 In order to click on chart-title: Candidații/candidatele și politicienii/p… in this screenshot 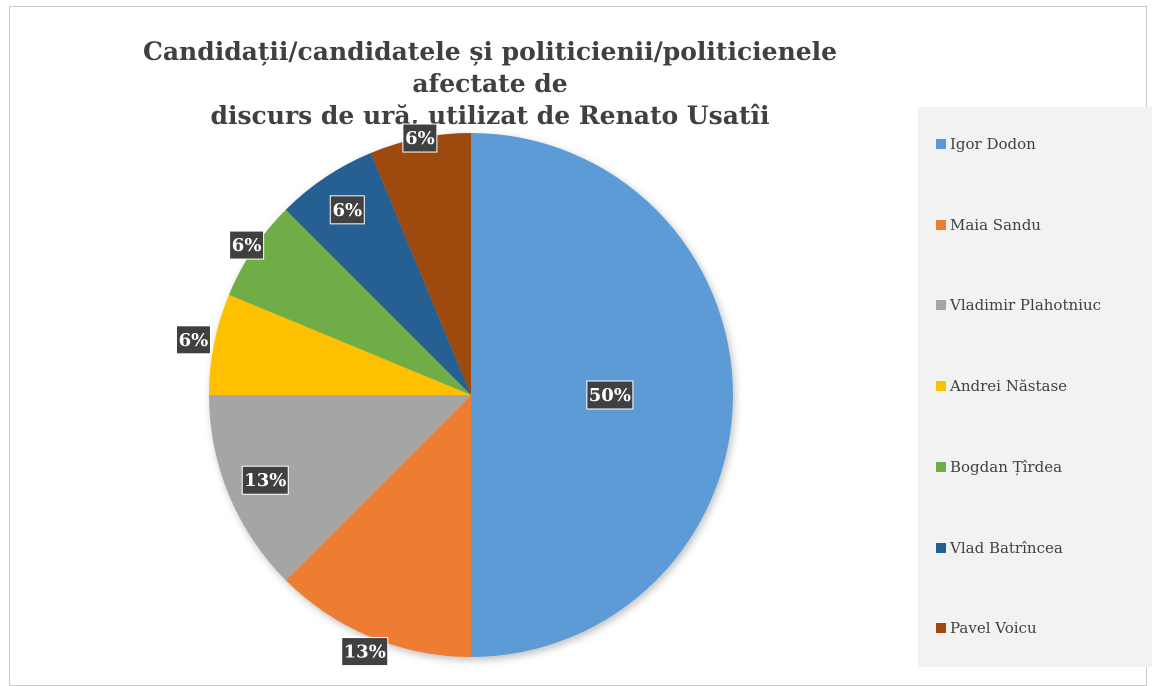, I will do `click(490, 84)`.